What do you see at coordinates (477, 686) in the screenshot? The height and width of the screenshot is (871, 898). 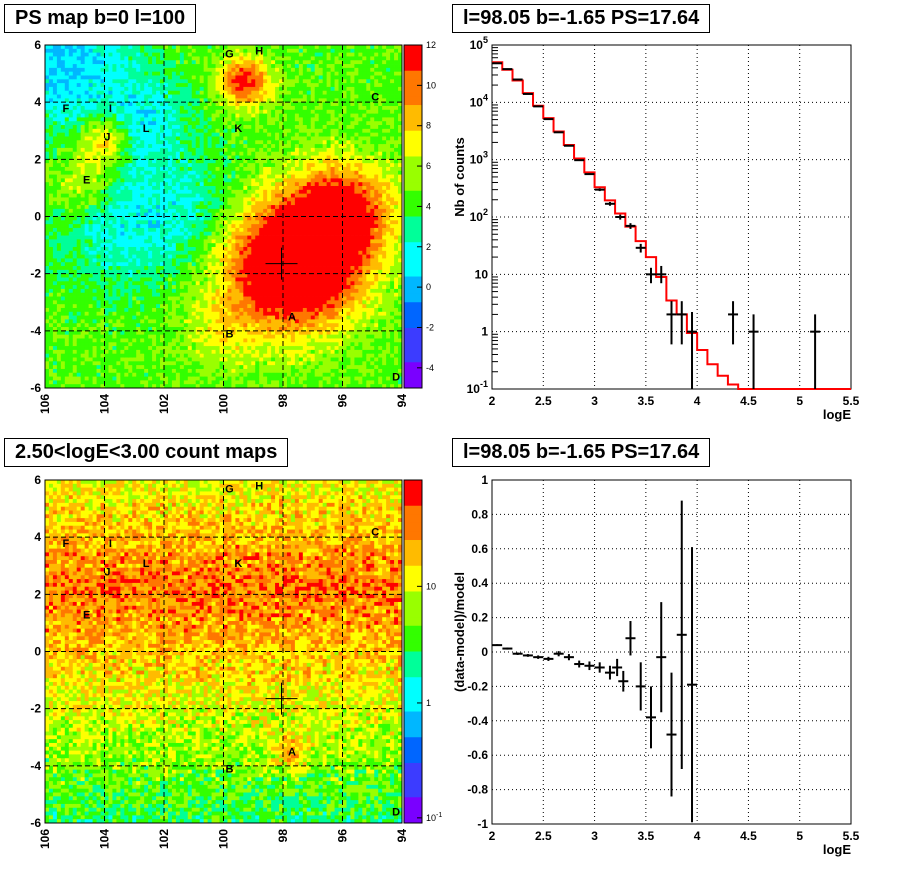 I see `y-tick-label: -0.2` at bounding box center [477, 686].